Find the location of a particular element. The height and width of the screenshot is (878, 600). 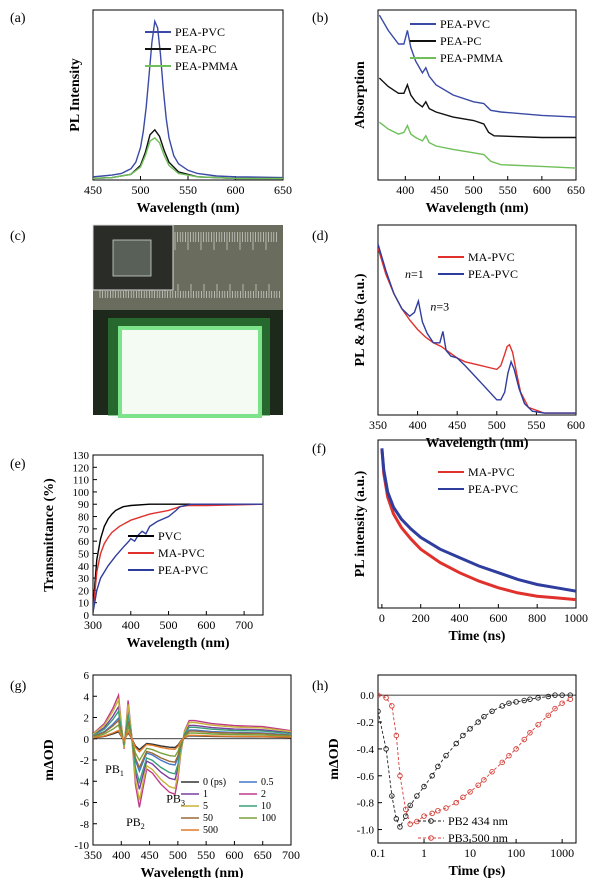

y-tick-label: 20 is located at coordinates (84, 591).